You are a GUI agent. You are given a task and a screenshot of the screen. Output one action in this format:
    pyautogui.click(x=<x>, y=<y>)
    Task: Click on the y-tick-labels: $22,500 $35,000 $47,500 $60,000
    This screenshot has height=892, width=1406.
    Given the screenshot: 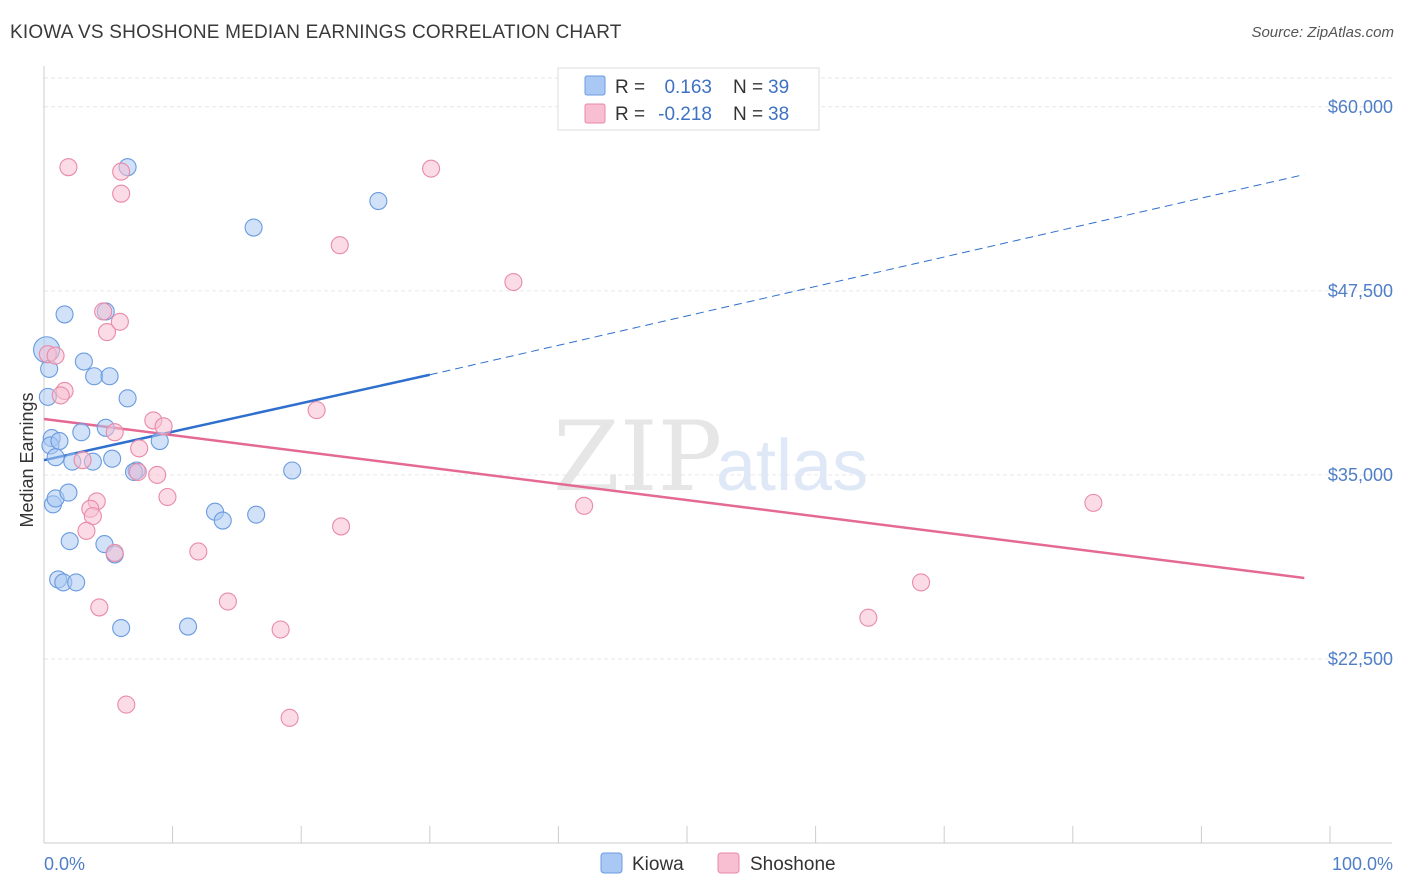 What is the action you would take?
    pyautogui.click(x=1360, y=383)
    